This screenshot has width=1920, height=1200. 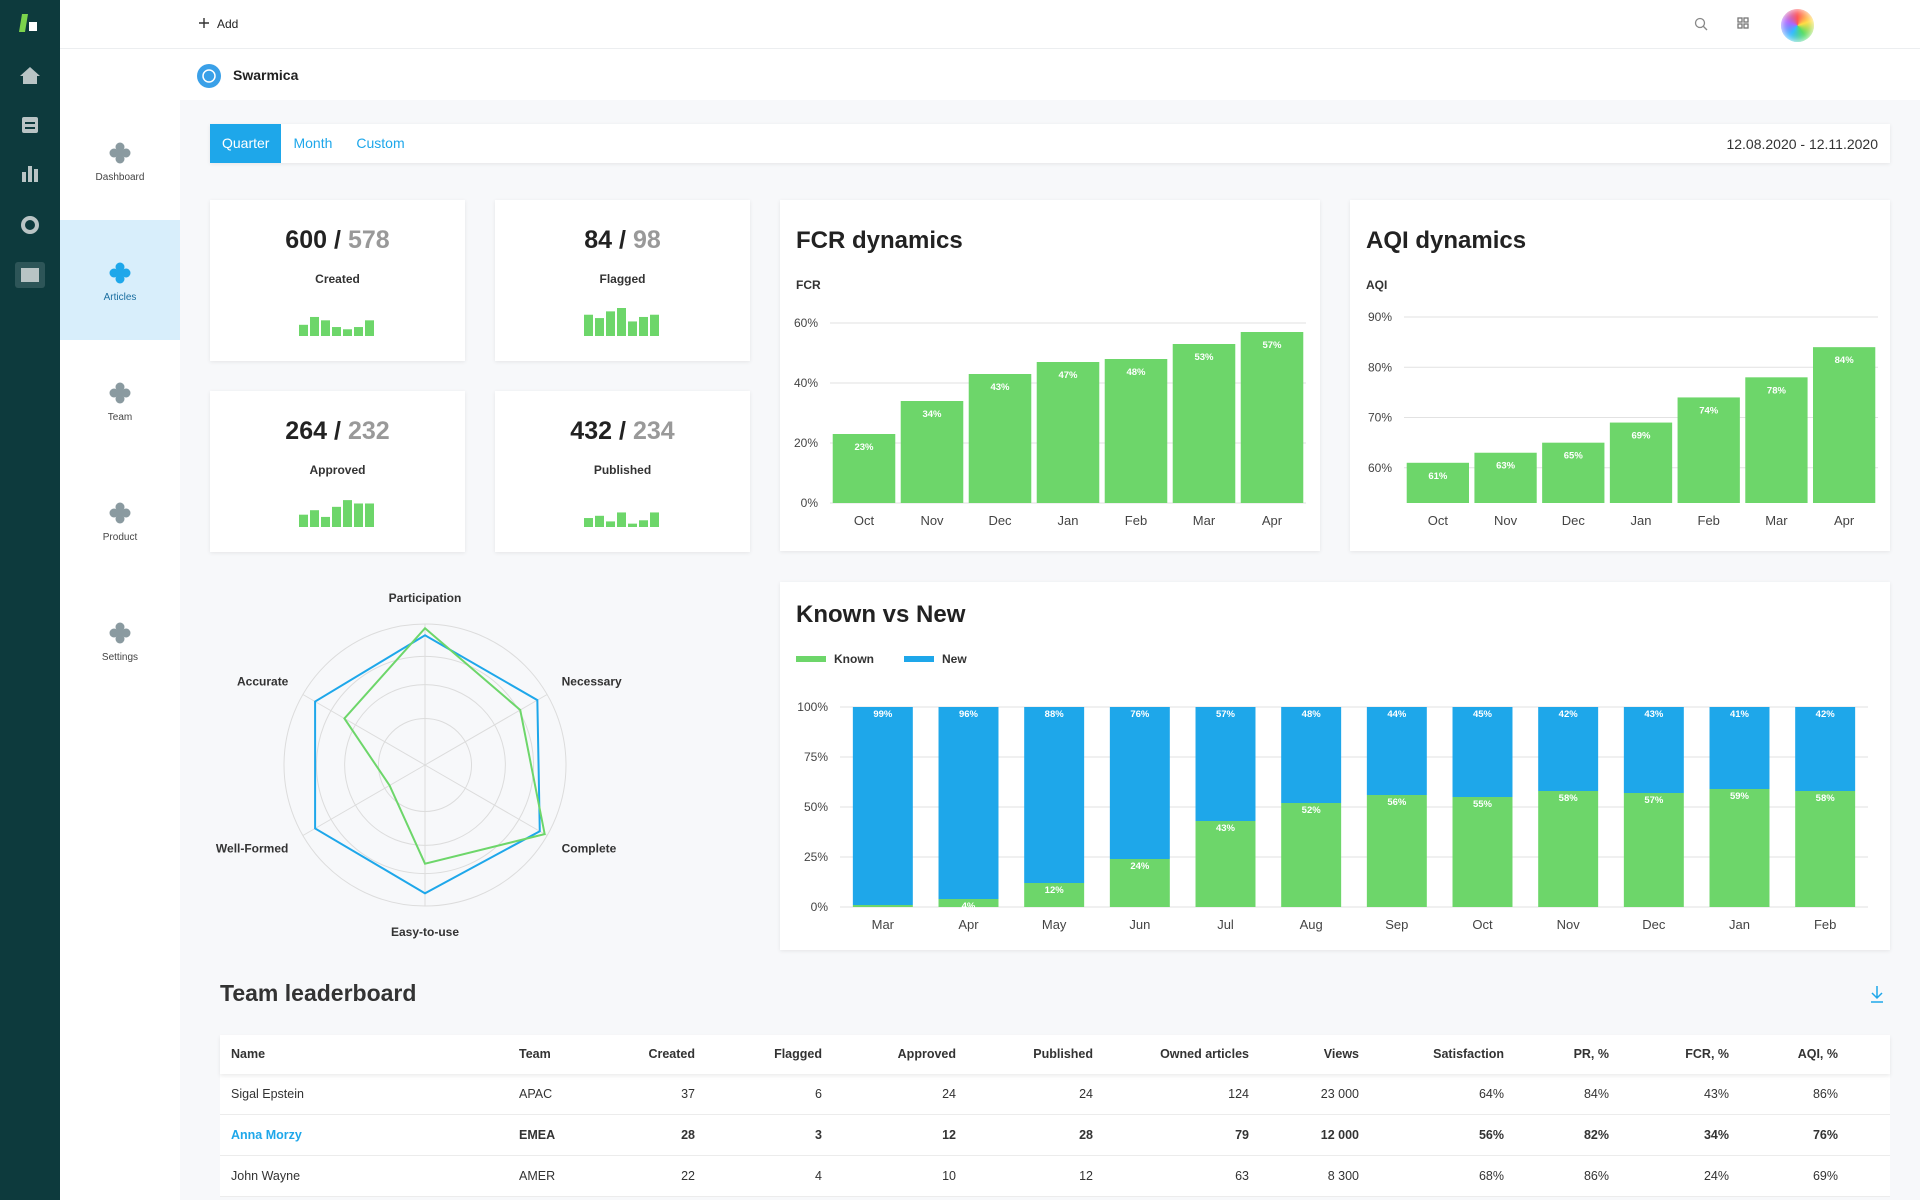 What do you see at coordinates (1086, 1093) in the screenshot?
I see `table-cell: 24` at bounding box center [1086, 1093].